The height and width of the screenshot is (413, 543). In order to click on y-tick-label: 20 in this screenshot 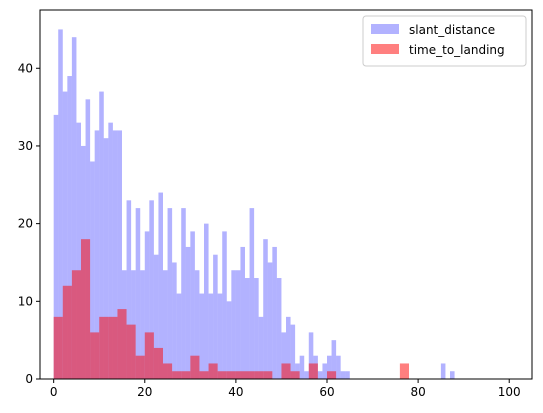, I will do `click(25, 224)`.